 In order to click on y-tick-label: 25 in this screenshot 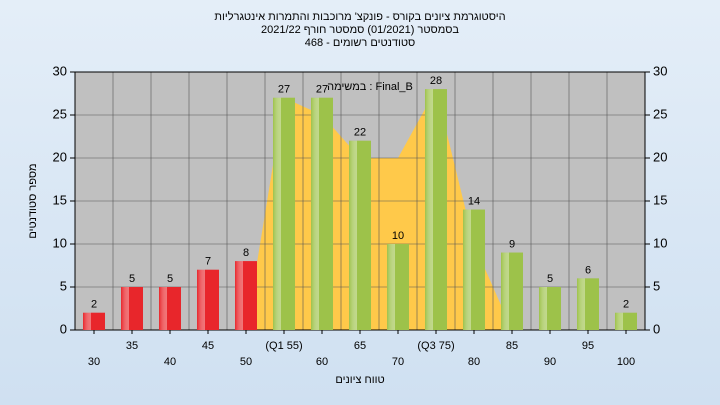, I will do `click(60, 113)`.